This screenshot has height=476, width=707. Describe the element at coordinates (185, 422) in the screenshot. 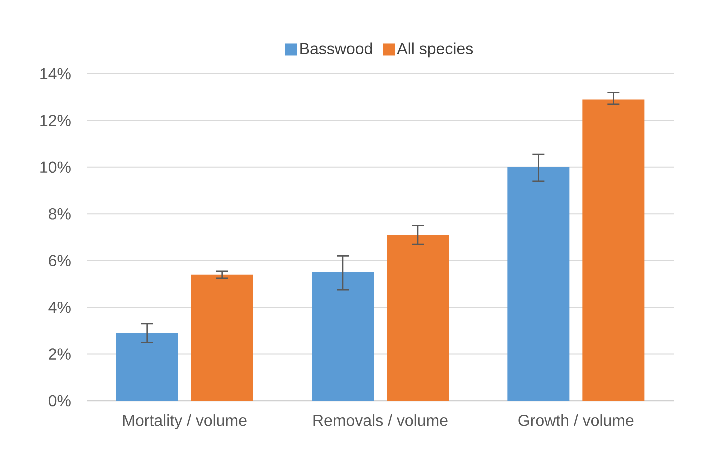

I see `x-tick-label: Mortality / volume` at that location.